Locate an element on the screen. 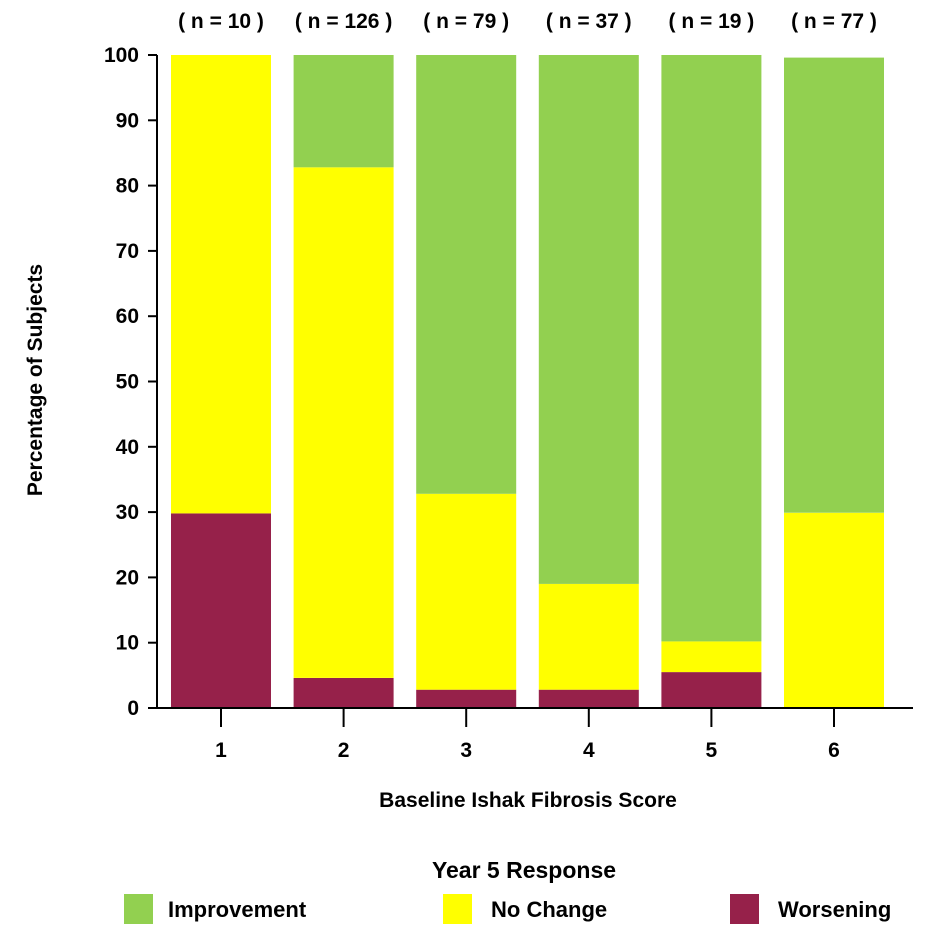 This screenshot has width=926, height=929. y-tick-label: 10 is located at coordinates (127, 643).